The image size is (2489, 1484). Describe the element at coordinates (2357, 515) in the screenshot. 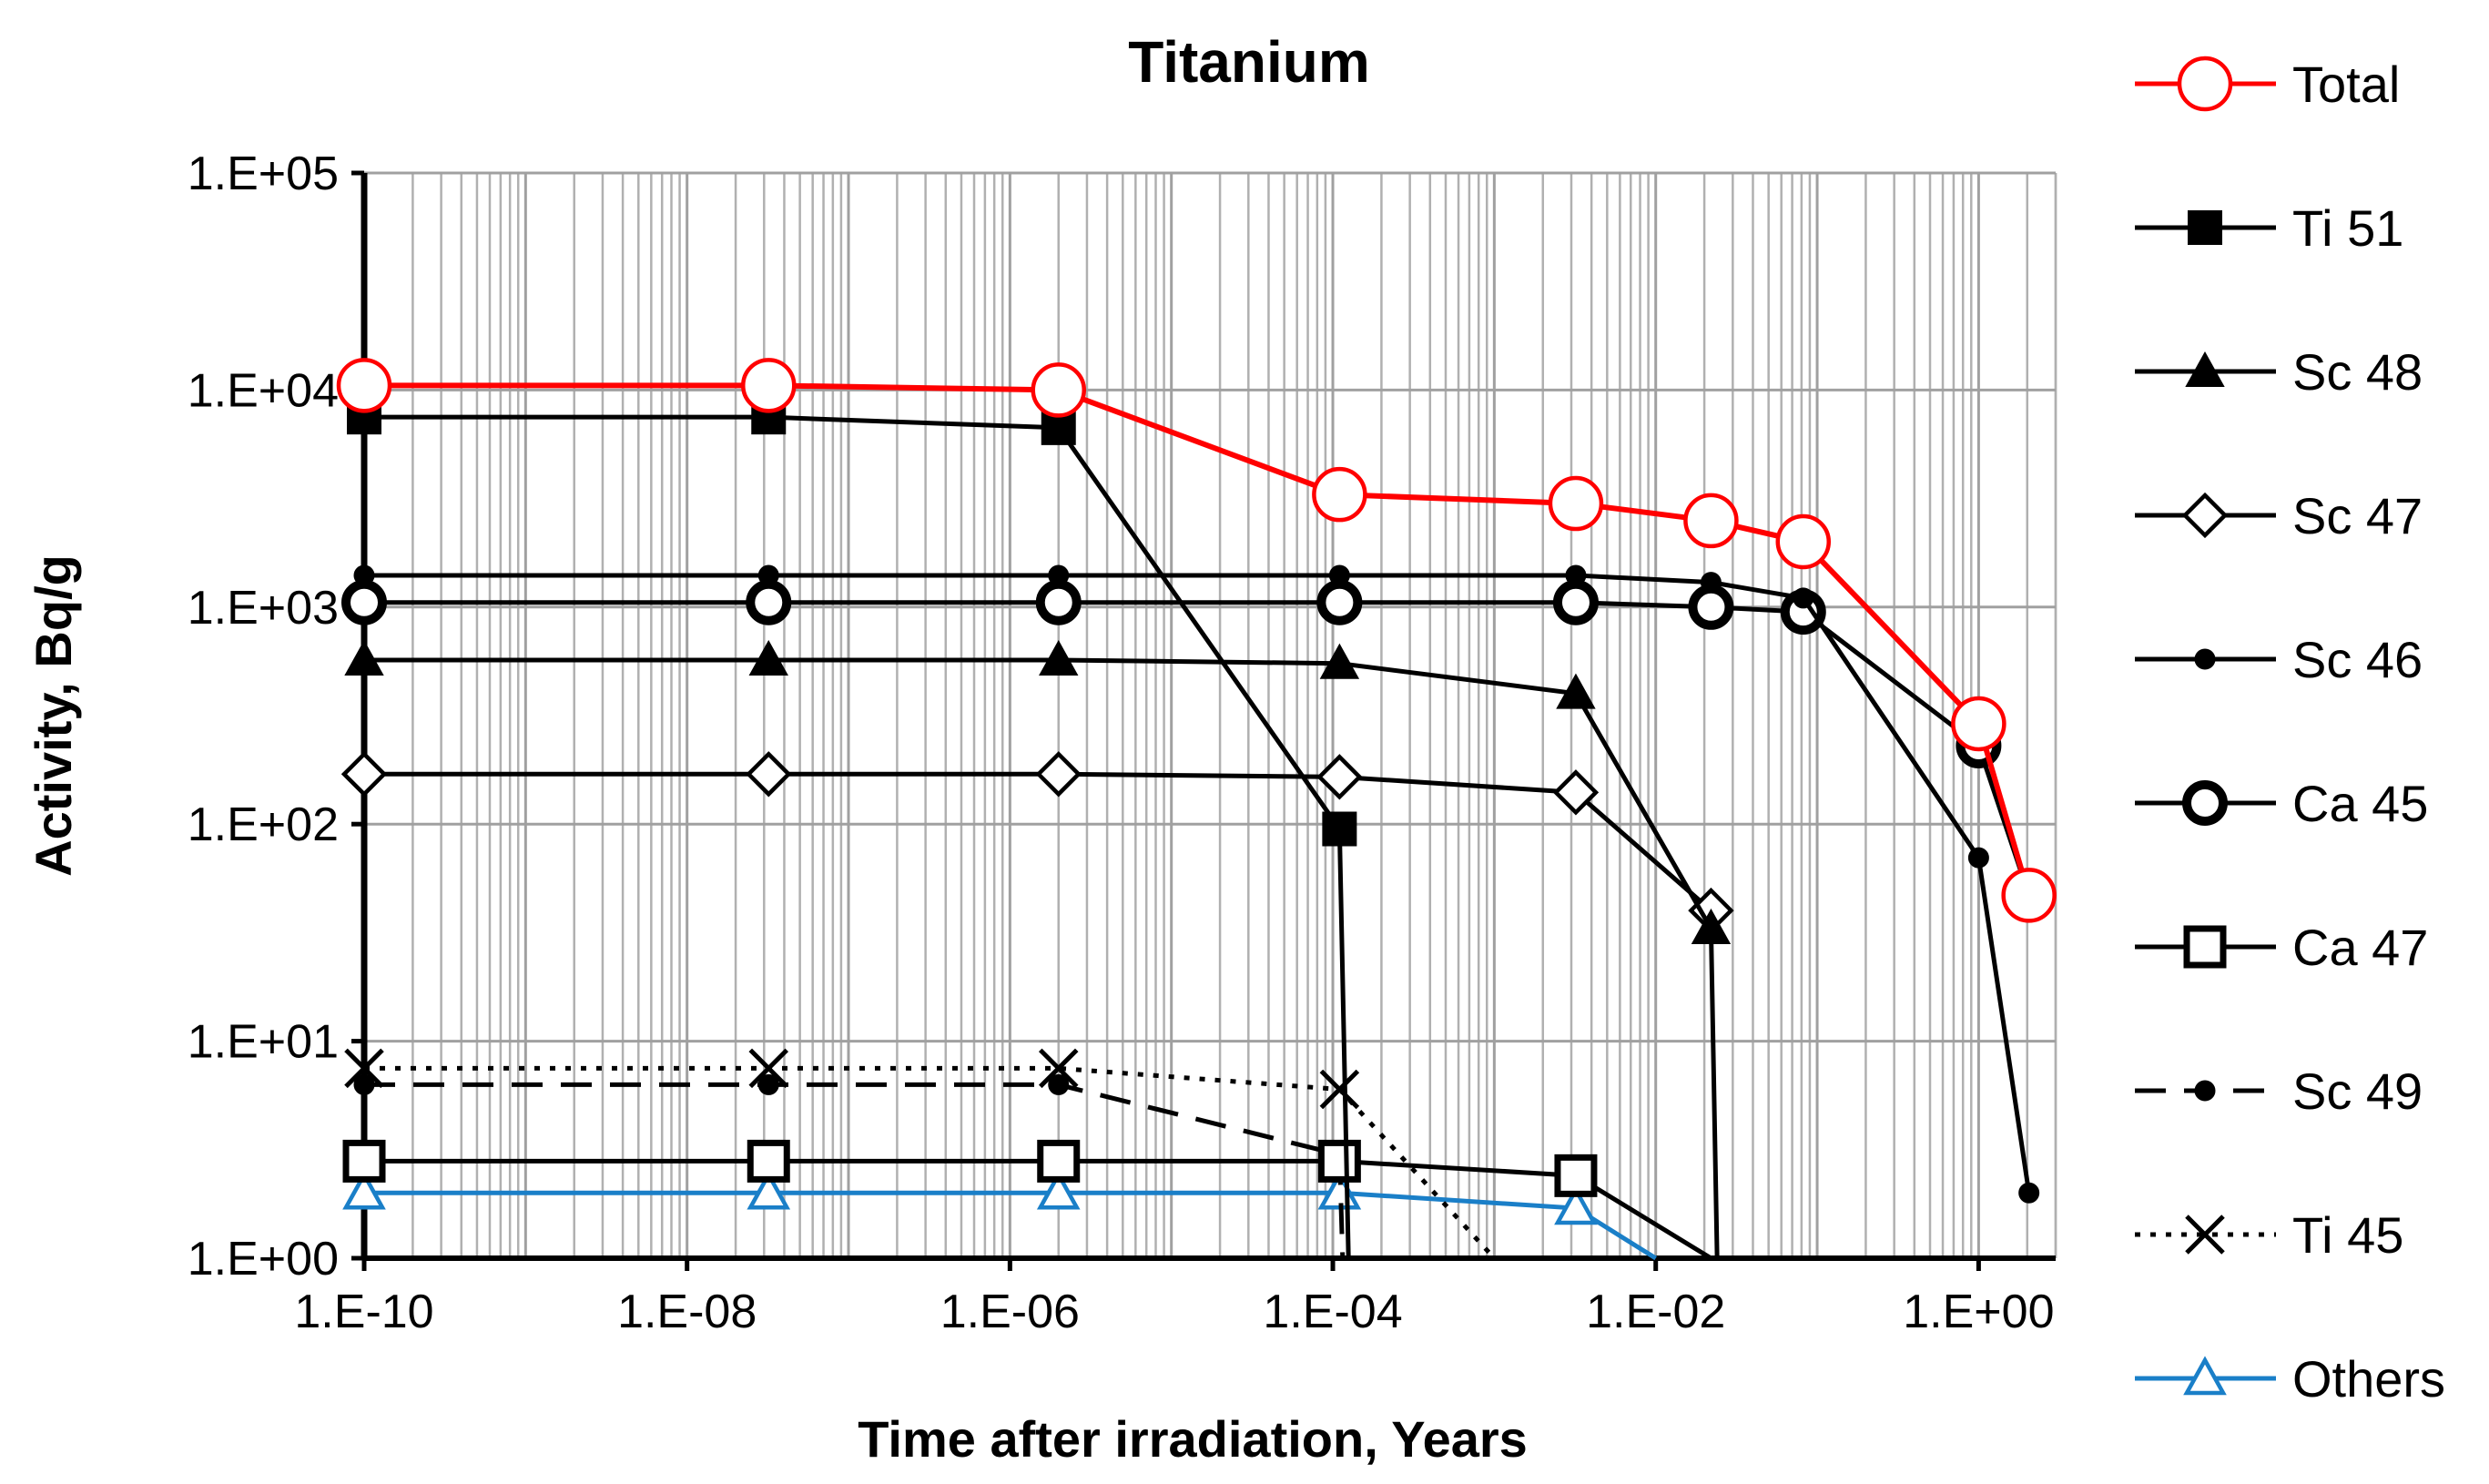

I see `legend-label: Sc 47` at that location.